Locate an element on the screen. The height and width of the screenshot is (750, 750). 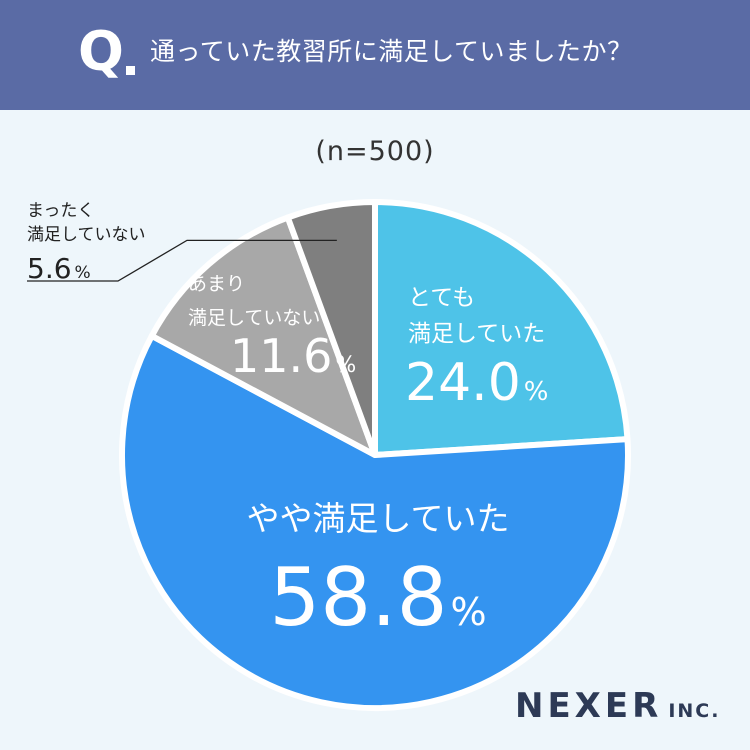
question-header: Q 通っていた教習所に満足していましたか？ is located at coordinates (375, 55).